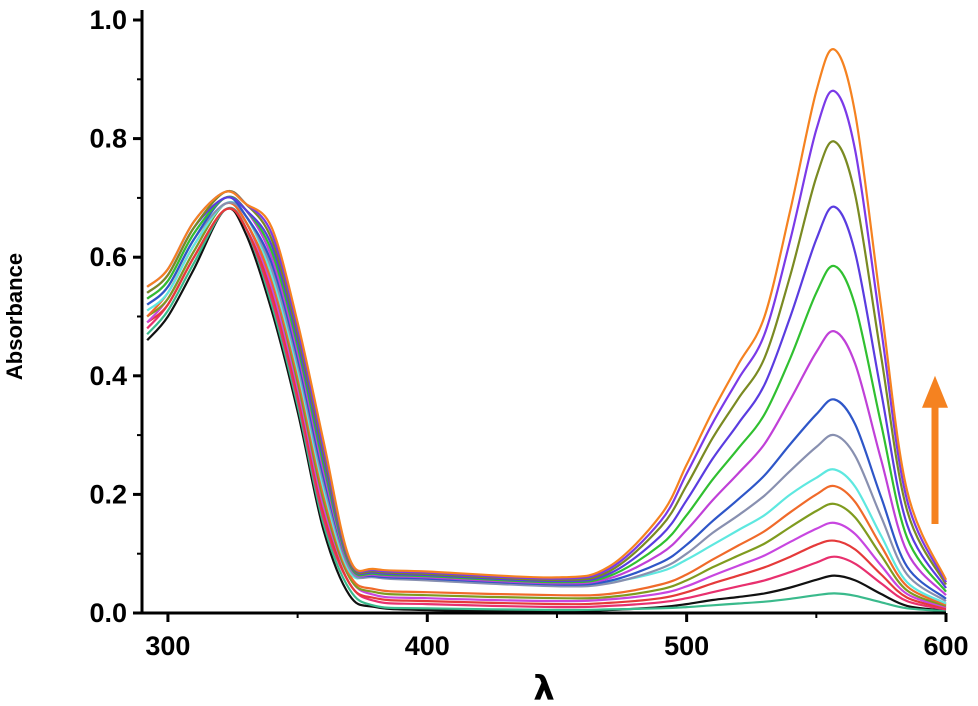 This screenshot has width=978, height=706. Describe the element at coordinates (108, 494) in the screenshot. I see `y-tick-label: 0.2` at that location.